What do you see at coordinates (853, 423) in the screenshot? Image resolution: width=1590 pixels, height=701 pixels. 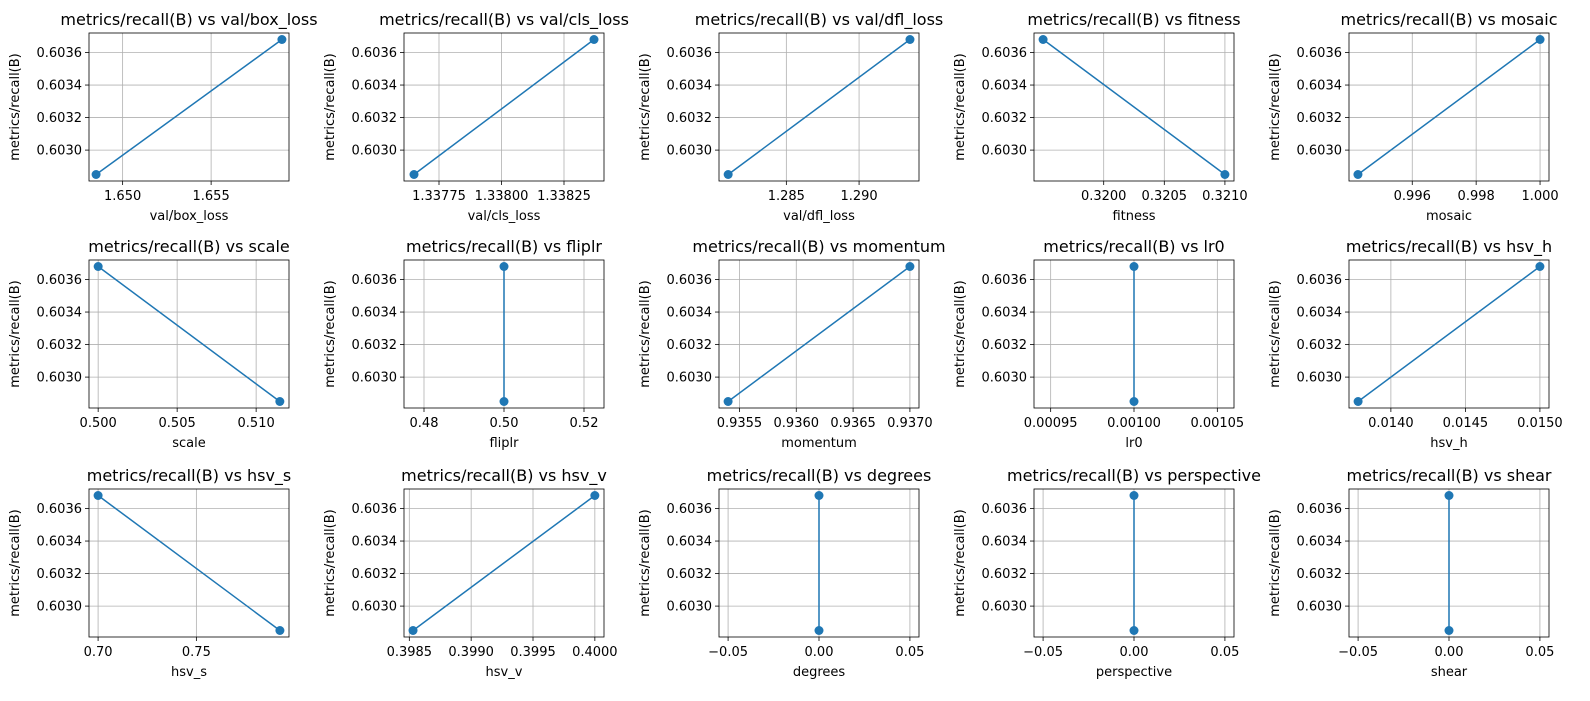 I see `x-tick-label: 0.9365` at bounding box center [853, 423].